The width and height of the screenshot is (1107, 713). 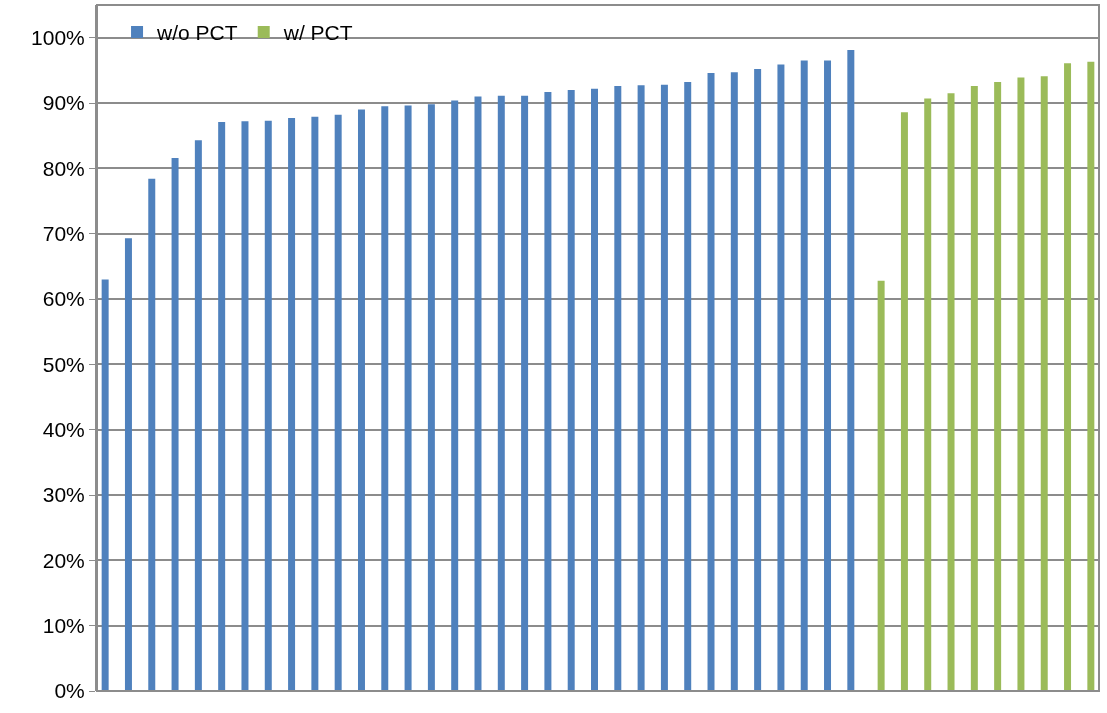 What do you see at coordinates (63, 168) in the screenshot?
I see `y-tick-label: 80%` at bounding box center [63, 168].